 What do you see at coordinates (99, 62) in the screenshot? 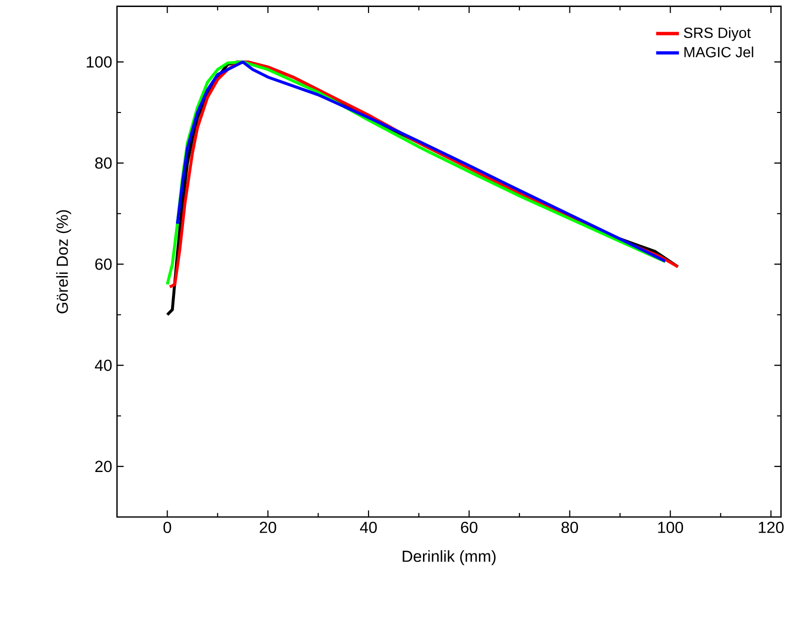
I see `y-tick-label: 100` at bounding box center [99, 62].